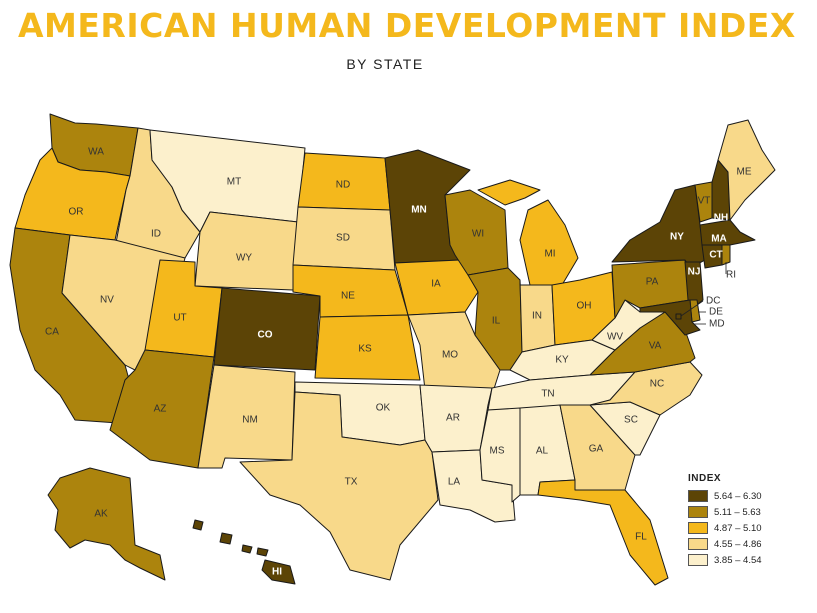 This screenshot has width=817, height=613. I want to click on leader-DC, so click(692, 308).